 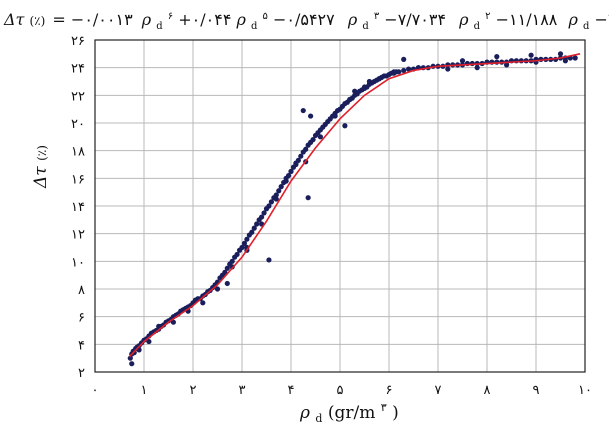 What do you see at coordinates (586, 26) in the screenshot?
I see `eq-t5-sub: d` at bounding box center [586, 26].